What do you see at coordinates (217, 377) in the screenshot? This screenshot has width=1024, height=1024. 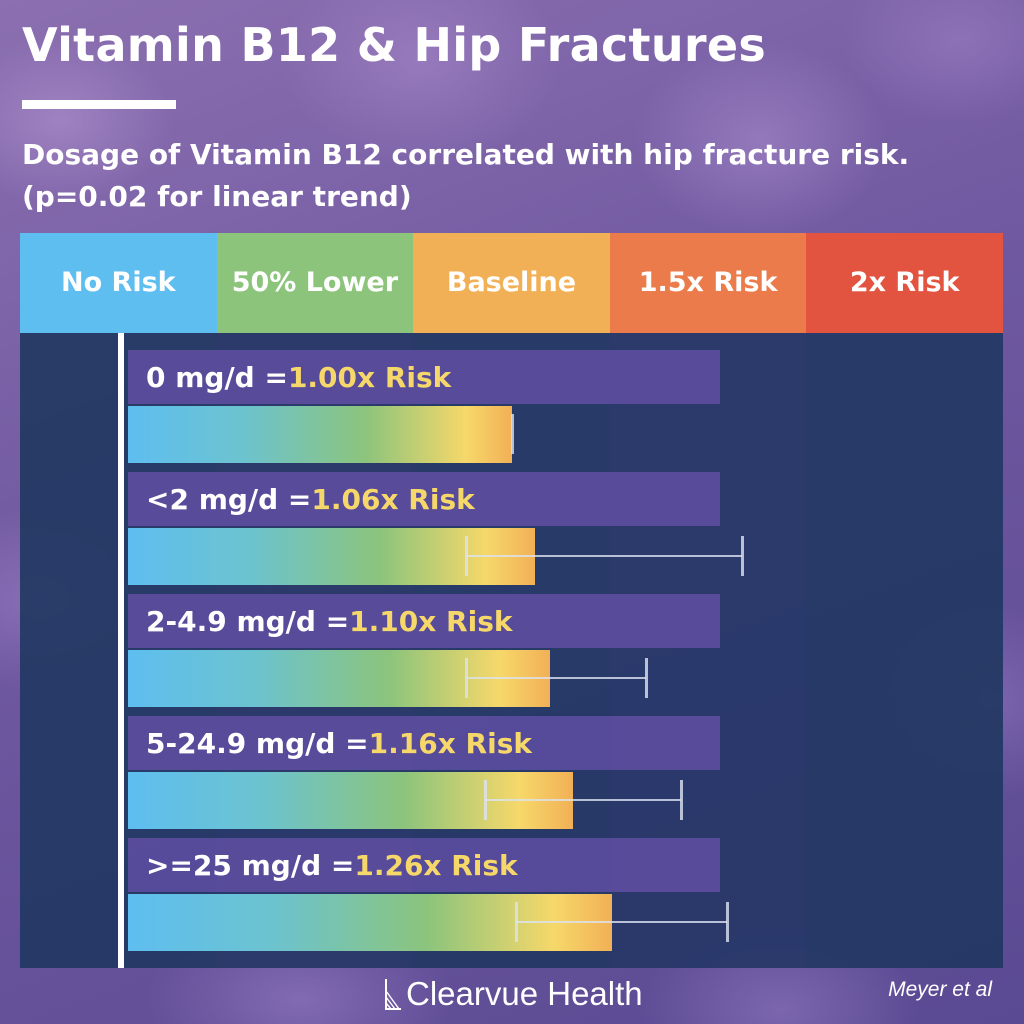 I see `tick-label: 0 mg/d =` at bounding box center [217, 377].